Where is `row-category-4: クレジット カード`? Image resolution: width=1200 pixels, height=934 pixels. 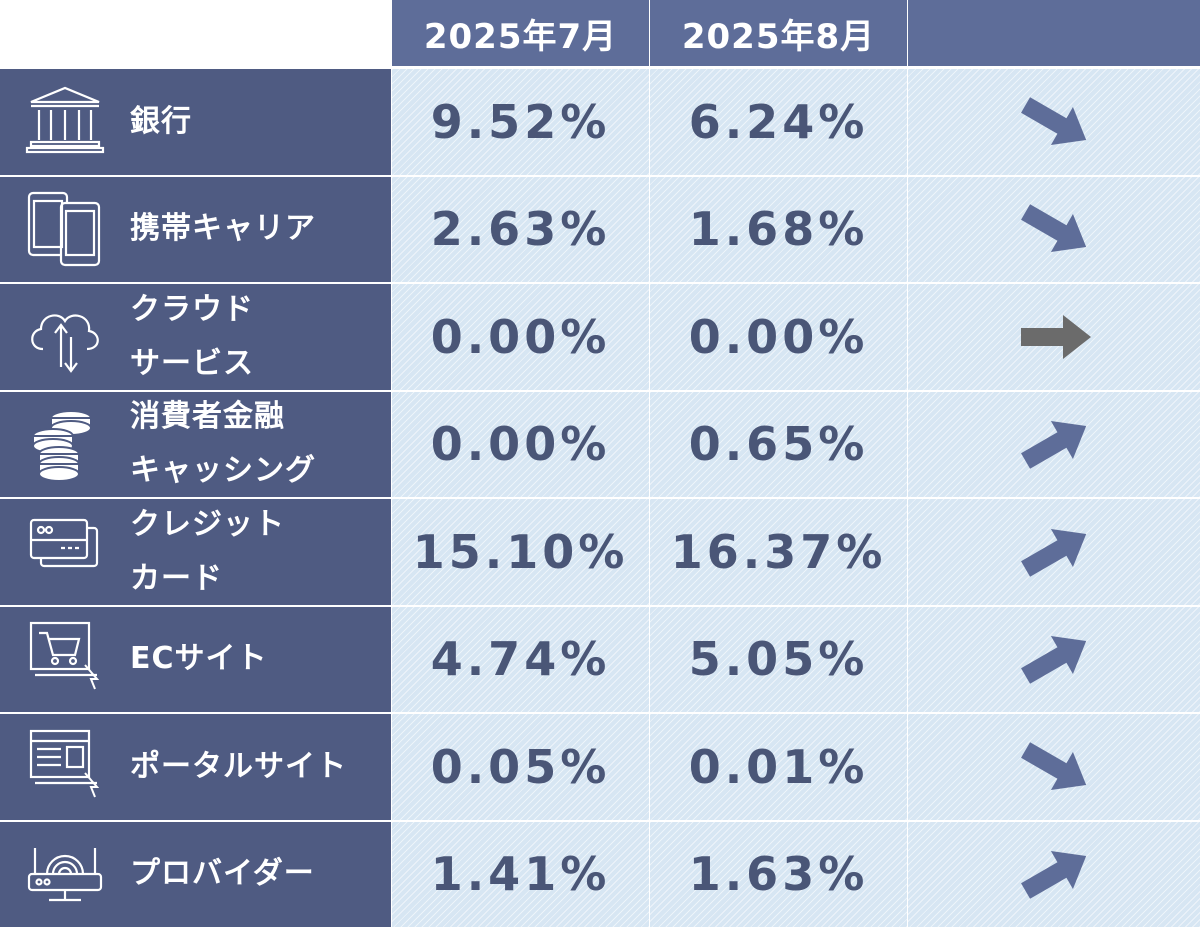
row-category-4: クレジット カード is located at coordinates (195, 553).